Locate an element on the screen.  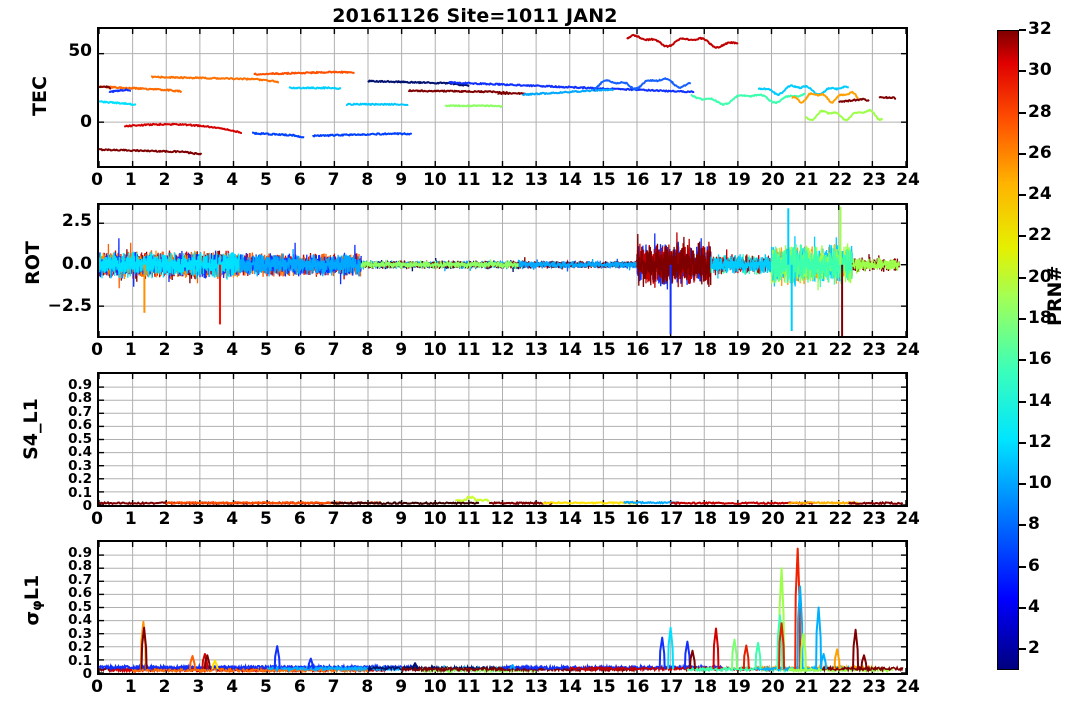
xtick-2-5: 5 is located at coordinates (266, 519).